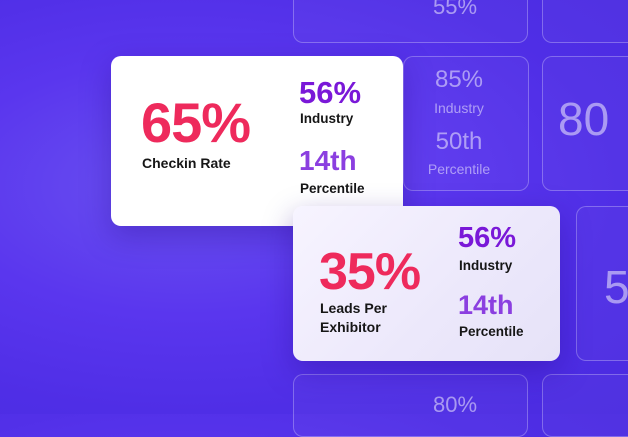 The height and width of the screenshot is (437, 628). I want to click on bg-mid-label: Industry, so click(459, 108).